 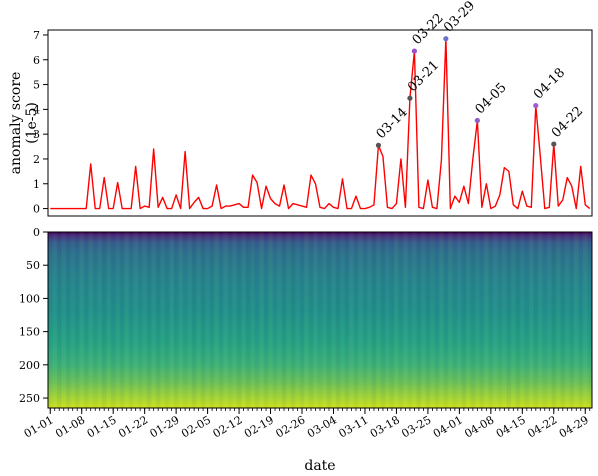 What do you see at coordinates (40, 122) in the screenshot?
I see `line-y-ticks: 0 1 2 3 4 5 6 7` at bounding box center [40, 122].